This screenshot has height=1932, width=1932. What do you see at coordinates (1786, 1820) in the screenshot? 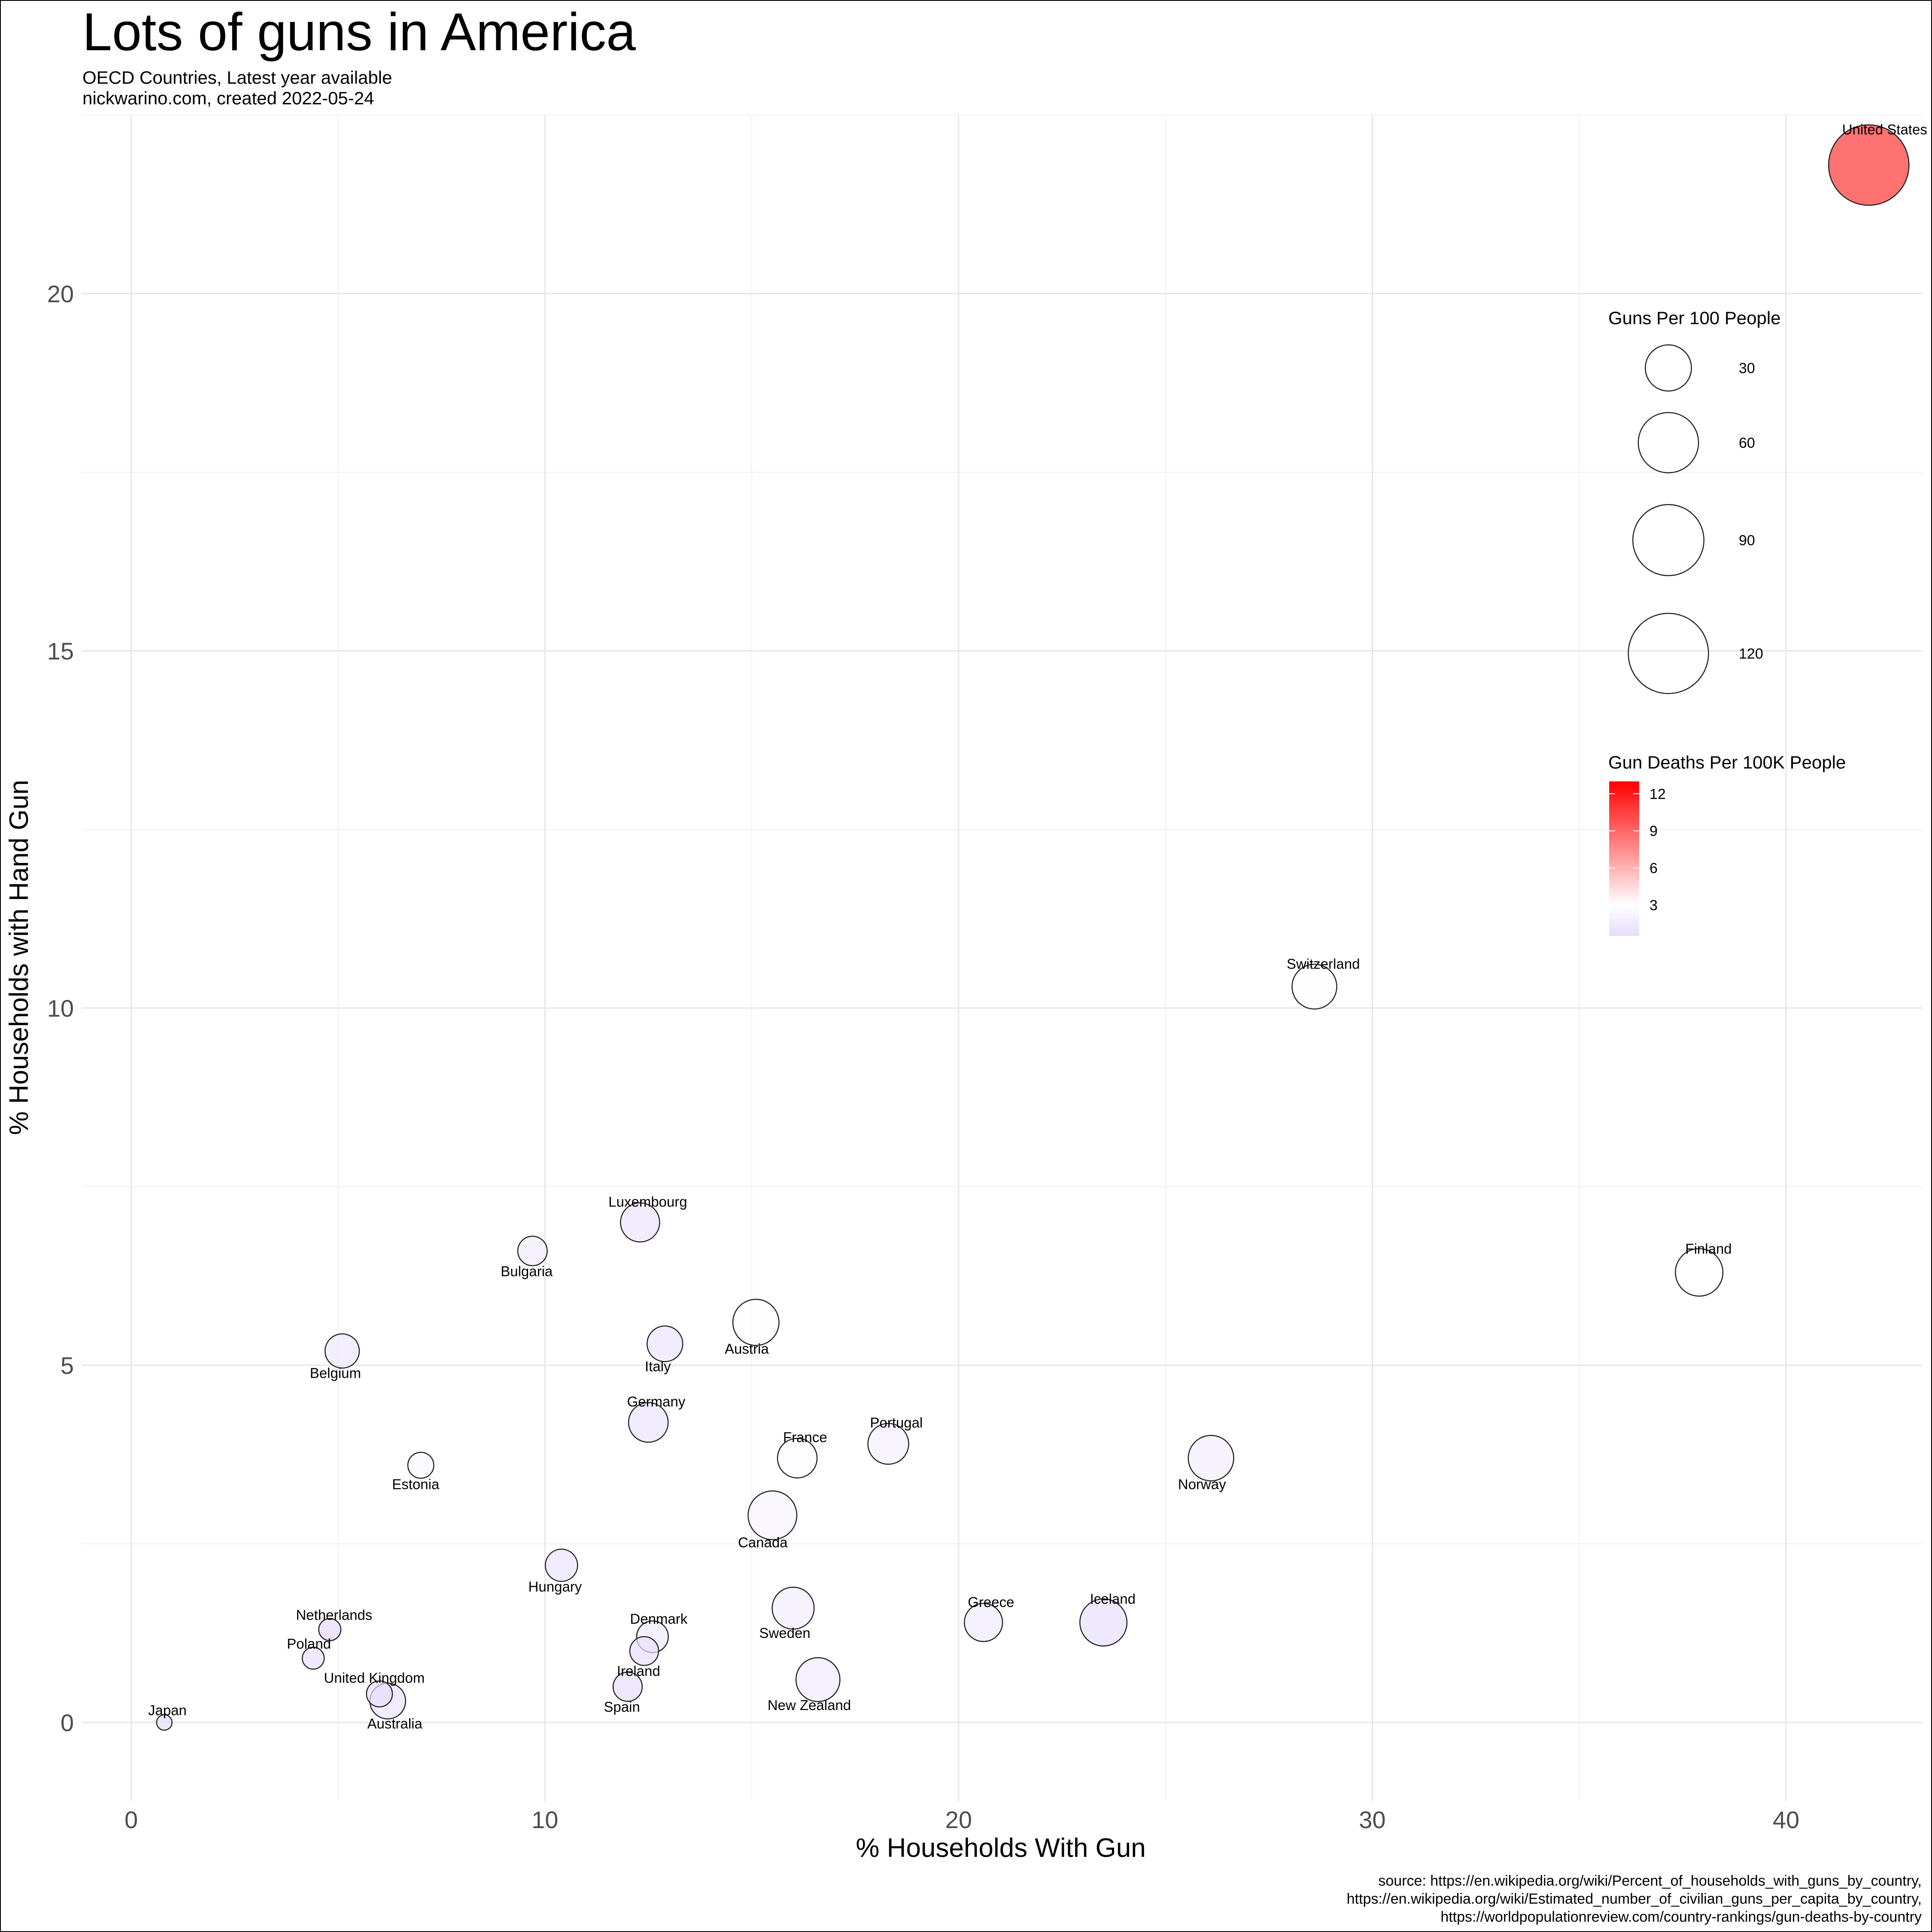
I see `x-tick-label: 40` at bounding box center [1786, 1820].